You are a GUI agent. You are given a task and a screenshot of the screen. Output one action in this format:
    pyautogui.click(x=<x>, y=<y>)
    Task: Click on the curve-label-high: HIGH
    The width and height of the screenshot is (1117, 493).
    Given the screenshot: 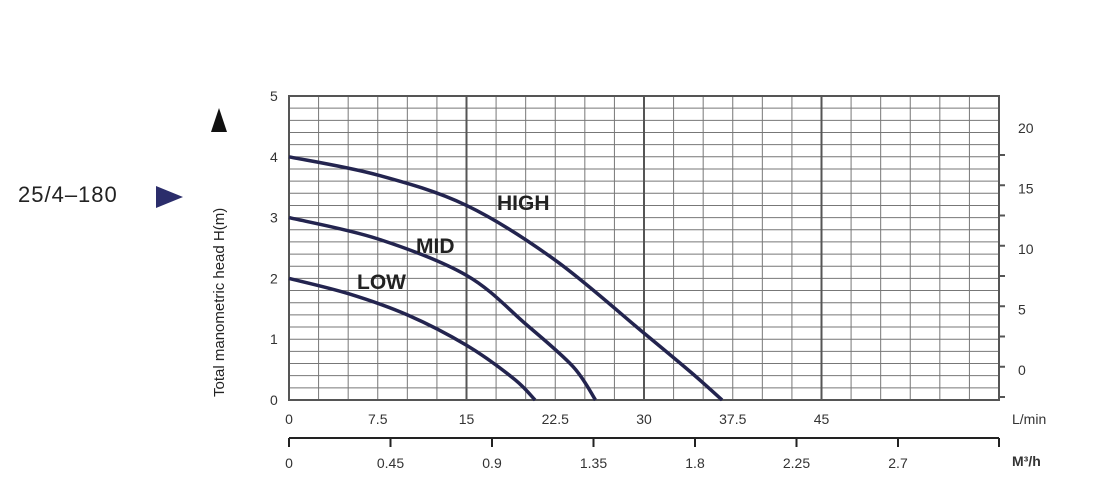 What is the action you would take?
    pyautogui.click(x=523, y=203)
    